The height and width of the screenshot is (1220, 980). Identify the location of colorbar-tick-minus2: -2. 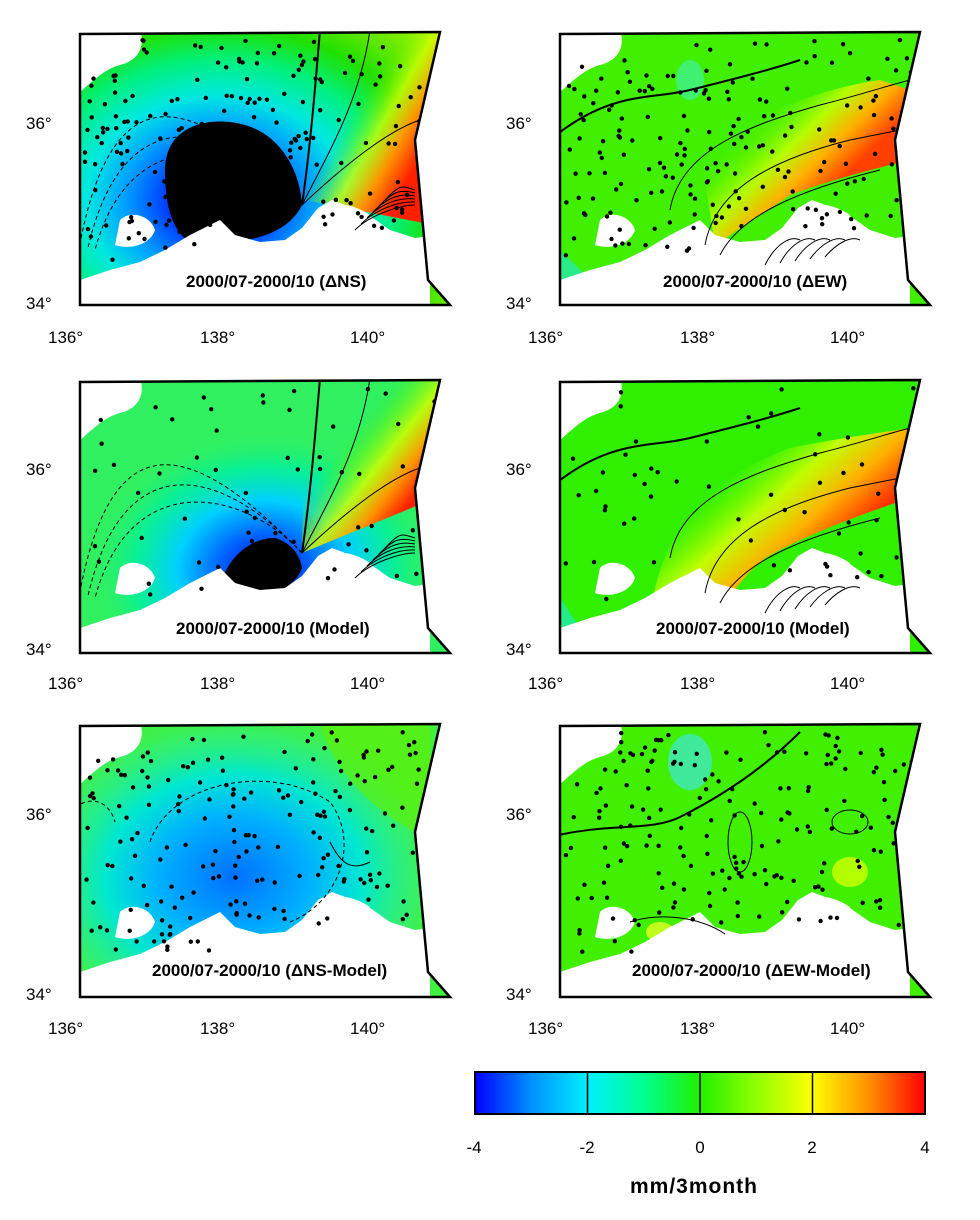
(587, 1147).